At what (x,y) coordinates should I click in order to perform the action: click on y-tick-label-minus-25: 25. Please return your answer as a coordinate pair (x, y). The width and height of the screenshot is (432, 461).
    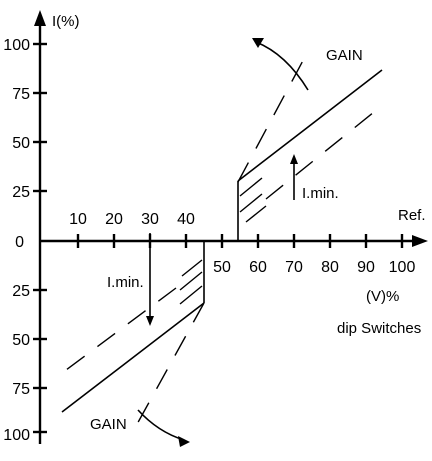
    Looking at the image, I should click on (21, 291).